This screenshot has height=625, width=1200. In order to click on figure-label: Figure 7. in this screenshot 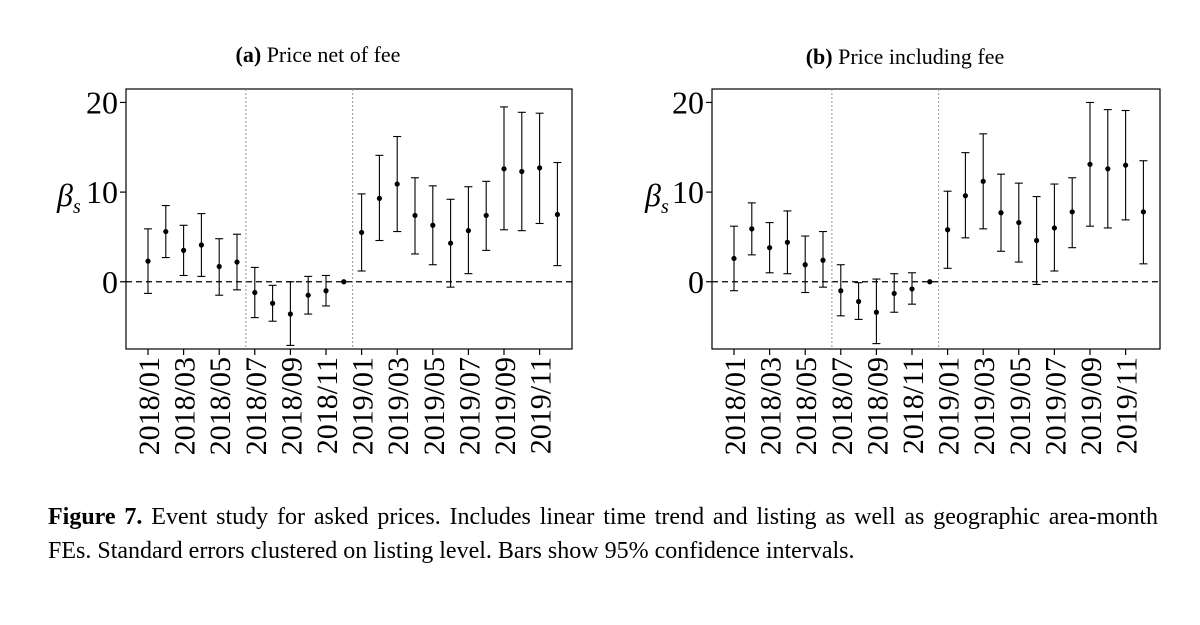, I will do `click(95, 517)`.